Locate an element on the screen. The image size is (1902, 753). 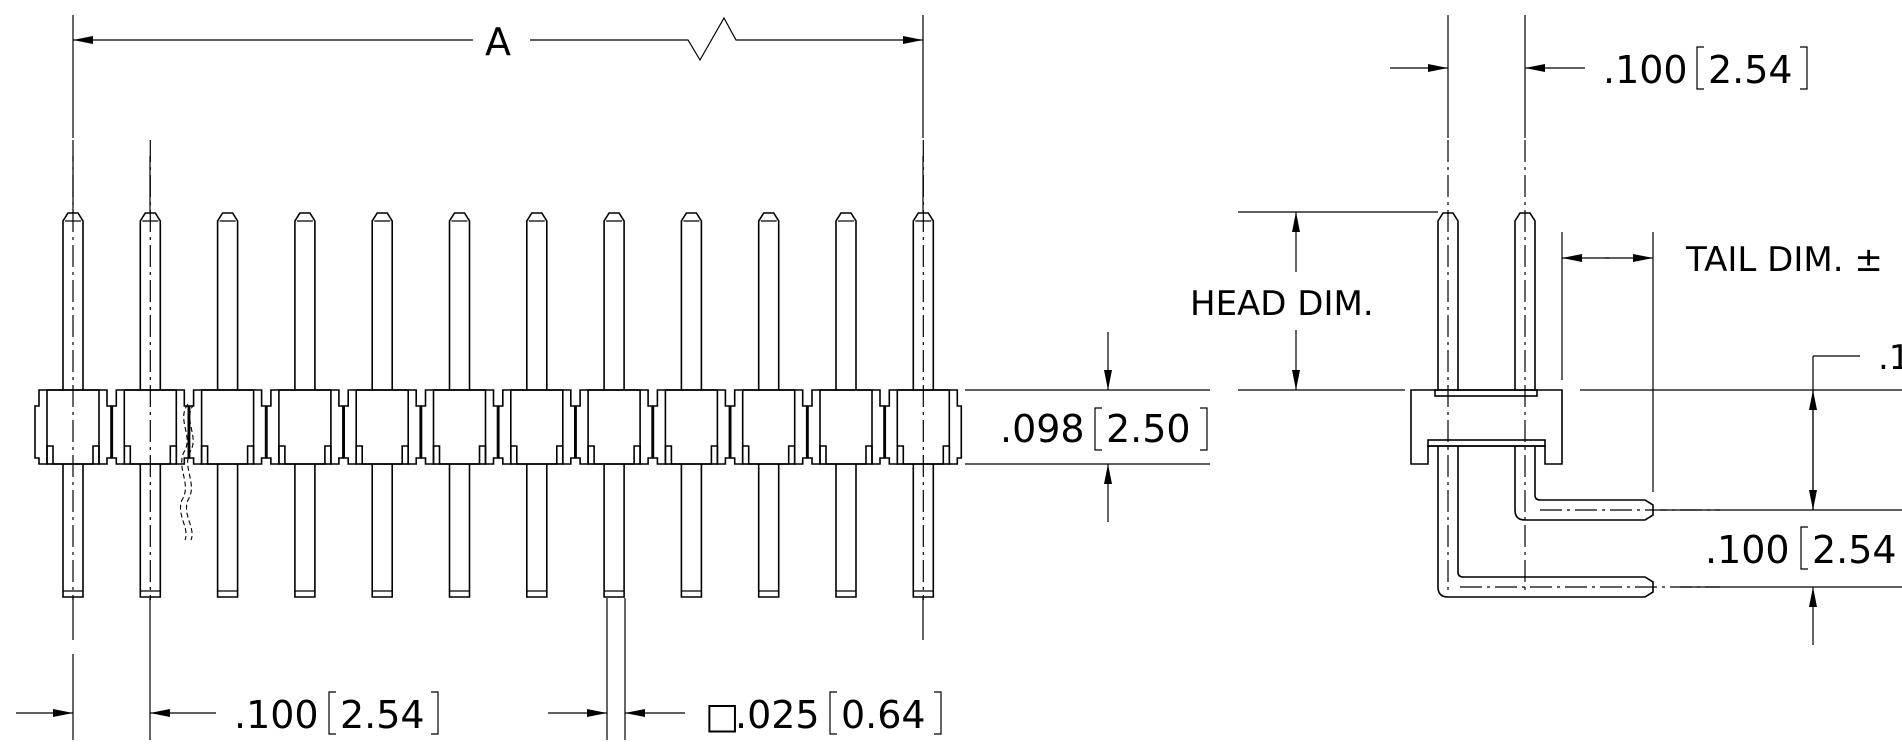
tail-dim-label: TAIL DIM. ± is located at coordinates (1784, 260).